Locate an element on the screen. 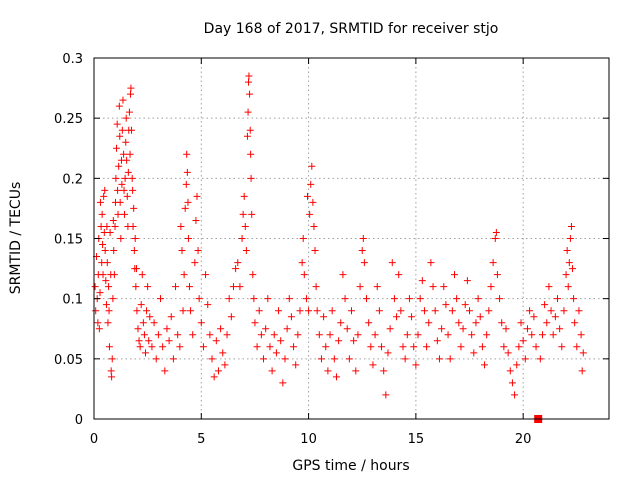 This screenshot has height=480, width=640. x-tick-label: 0 is located at coordinates (94, 439).